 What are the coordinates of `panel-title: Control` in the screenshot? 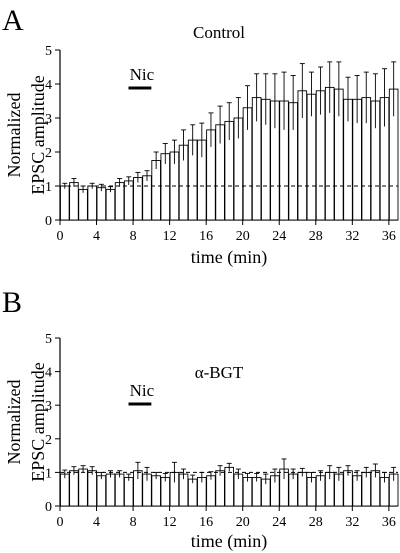 It's located at (219, 32).